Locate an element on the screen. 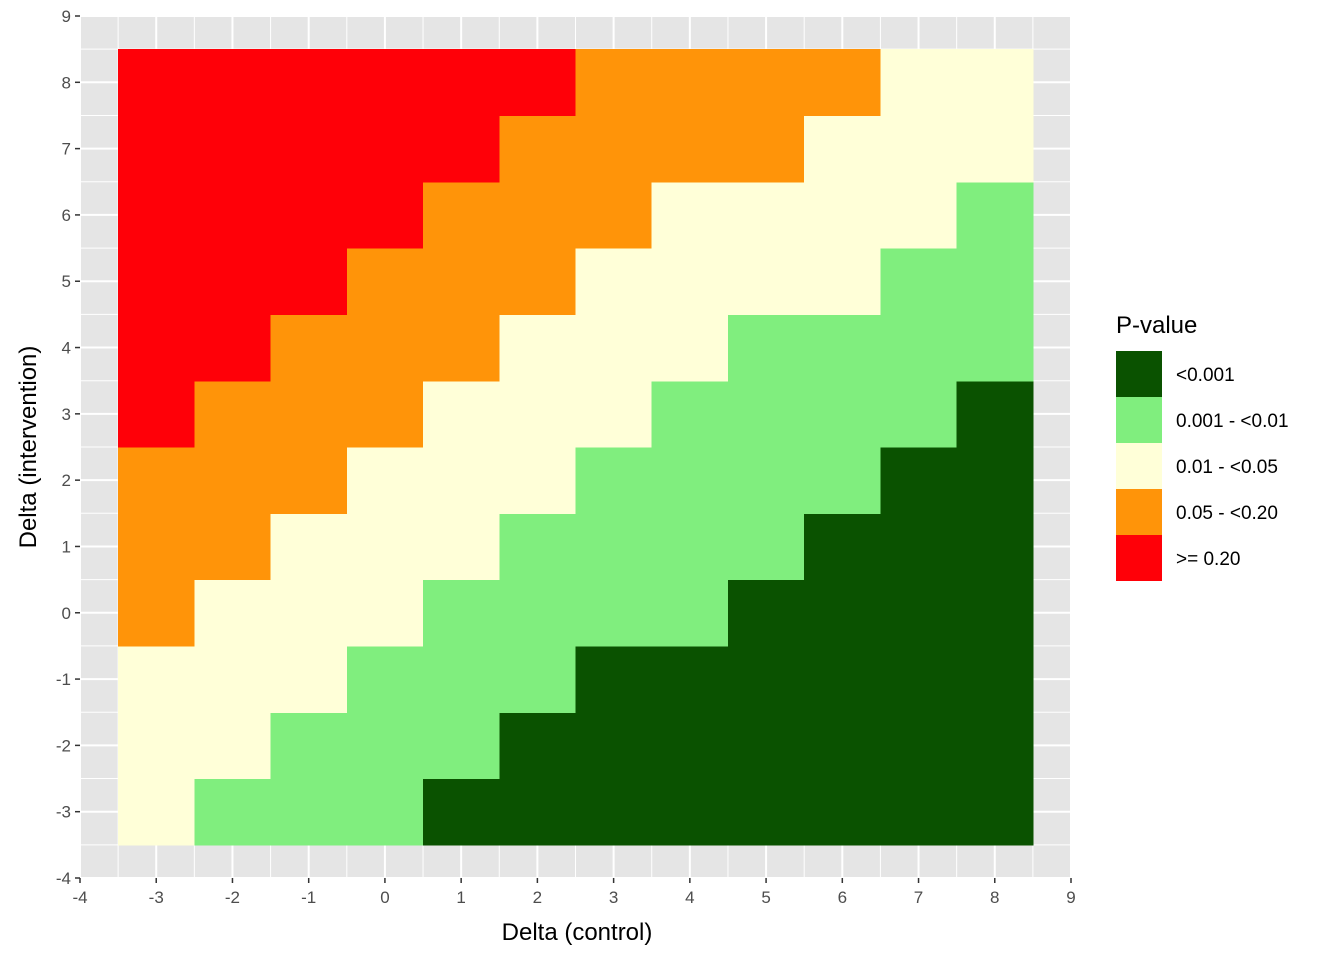 This screenshot has height=960, width=1344. x-tick-label: 9 is located at coordinates (1070, 897).